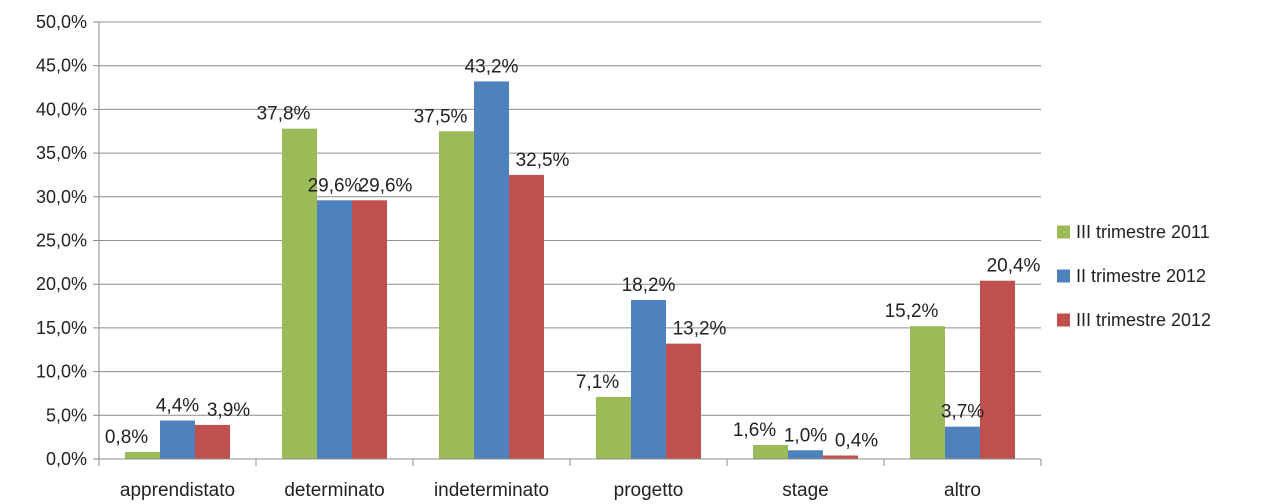 The image size is (1280, 504). I want to click on bar-progetto-ii-trimestre-2012, so click(648, 379).